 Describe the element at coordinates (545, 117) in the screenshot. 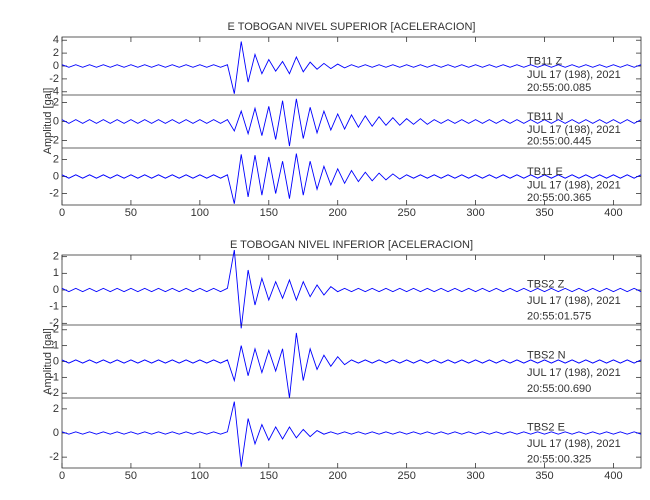

I see `station-label: TB11 N` at that location.